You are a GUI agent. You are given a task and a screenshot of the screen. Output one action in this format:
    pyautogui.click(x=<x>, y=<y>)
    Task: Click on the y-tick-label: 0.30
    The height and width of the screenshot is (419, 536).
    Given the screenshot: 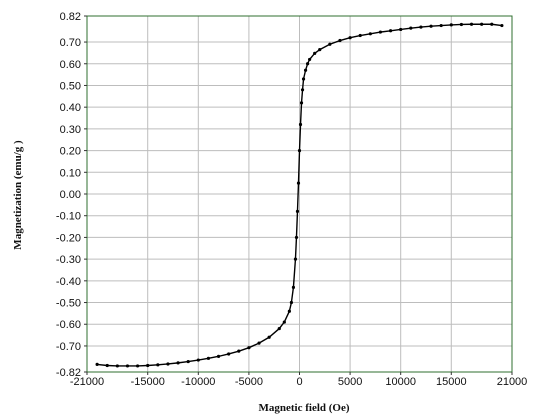 What is the action you would take?
    pyautogui.click(x=70, y=130)
    